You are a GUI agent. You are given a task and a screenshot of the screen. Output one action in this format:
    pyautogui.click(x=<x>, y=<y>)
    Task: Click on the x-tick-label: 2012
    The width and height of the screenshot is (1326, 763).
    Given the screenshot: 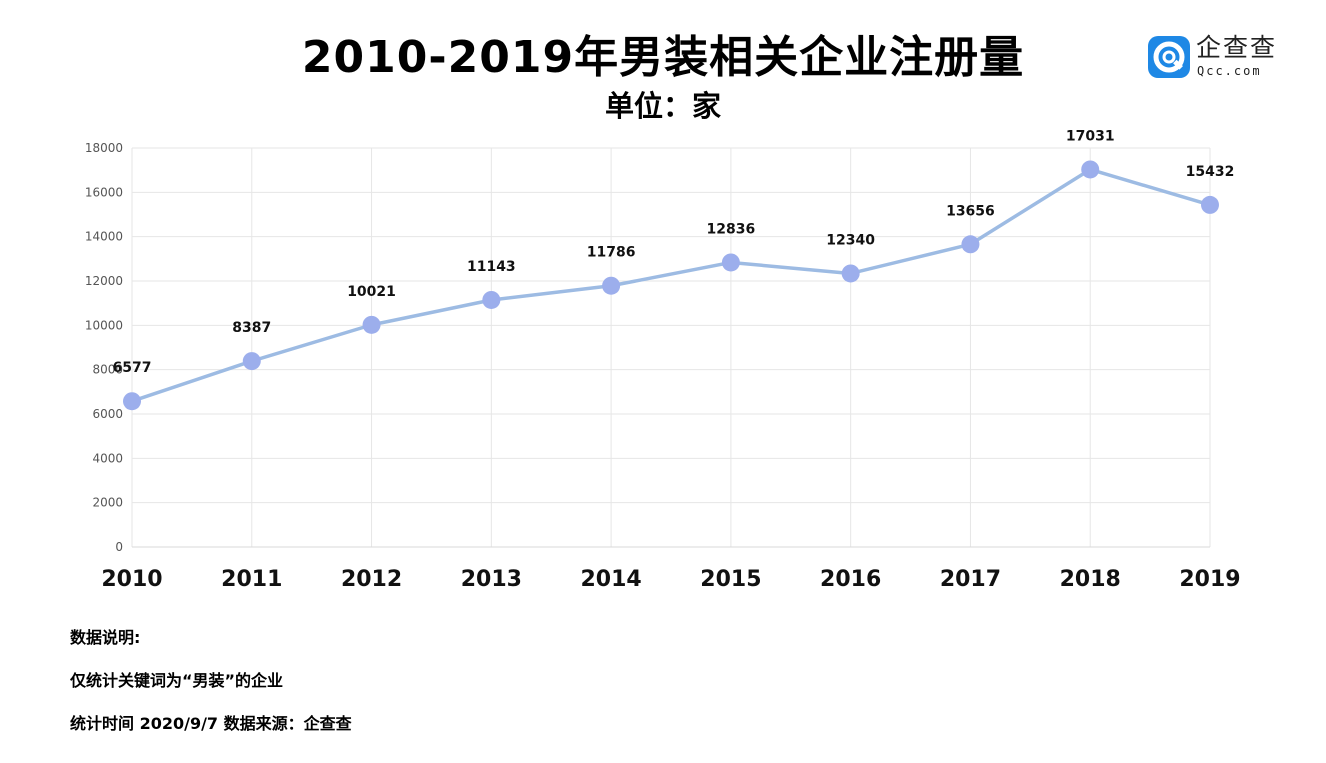 What is the action you would take?
    pyautogui.click(x=371, y=579)
    